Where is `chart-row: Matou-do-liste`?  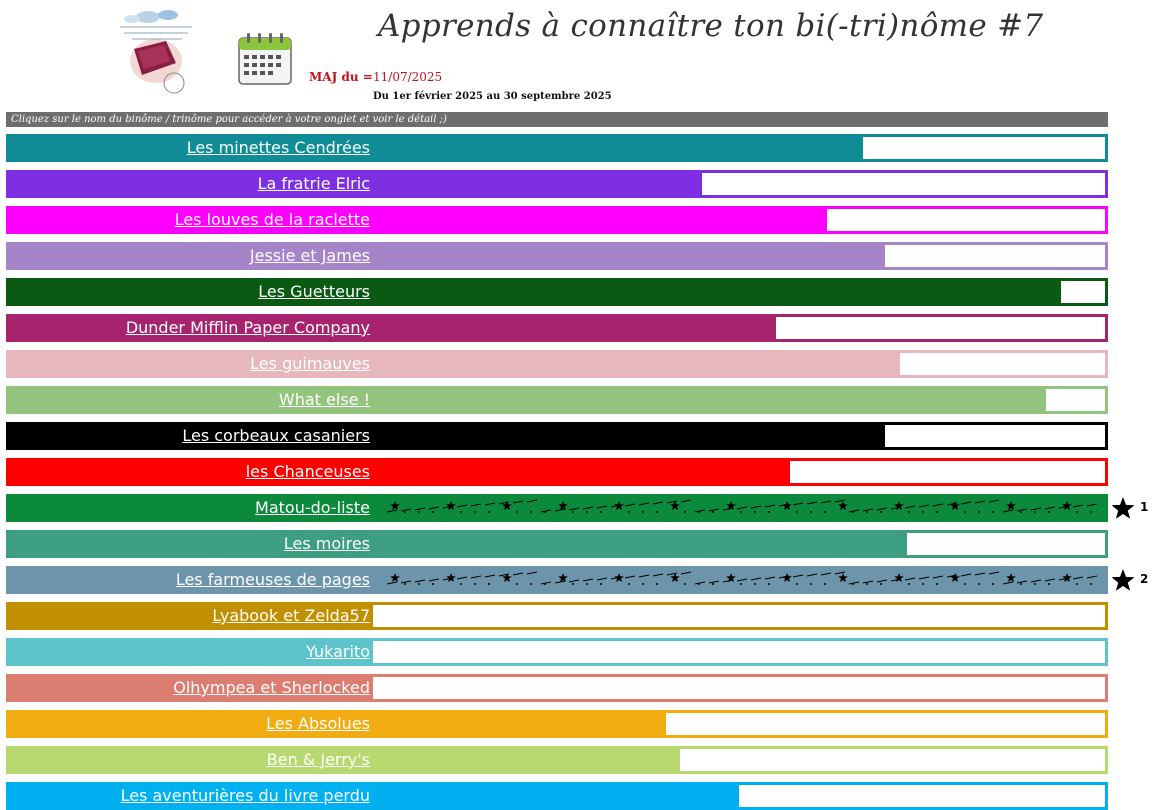
chart-row: Matou-do-liste is located at coordinates (557, 508).